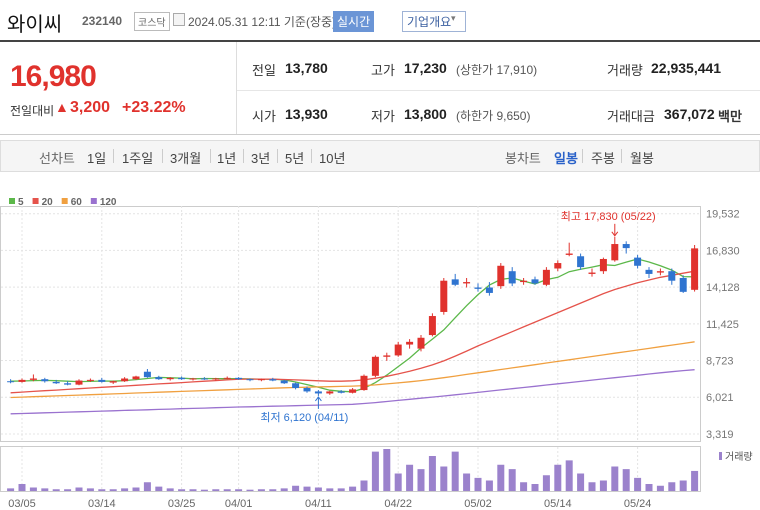 This screenshot has height=510, width=760. I want to click on candle-tab: 주봉, so click(603, 158).